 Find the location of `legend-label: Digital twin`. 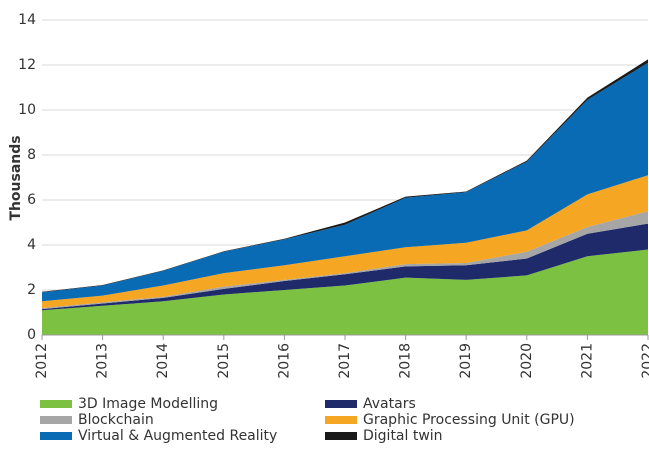

legend-label: Digital twin is located at coordinates (403, 436).